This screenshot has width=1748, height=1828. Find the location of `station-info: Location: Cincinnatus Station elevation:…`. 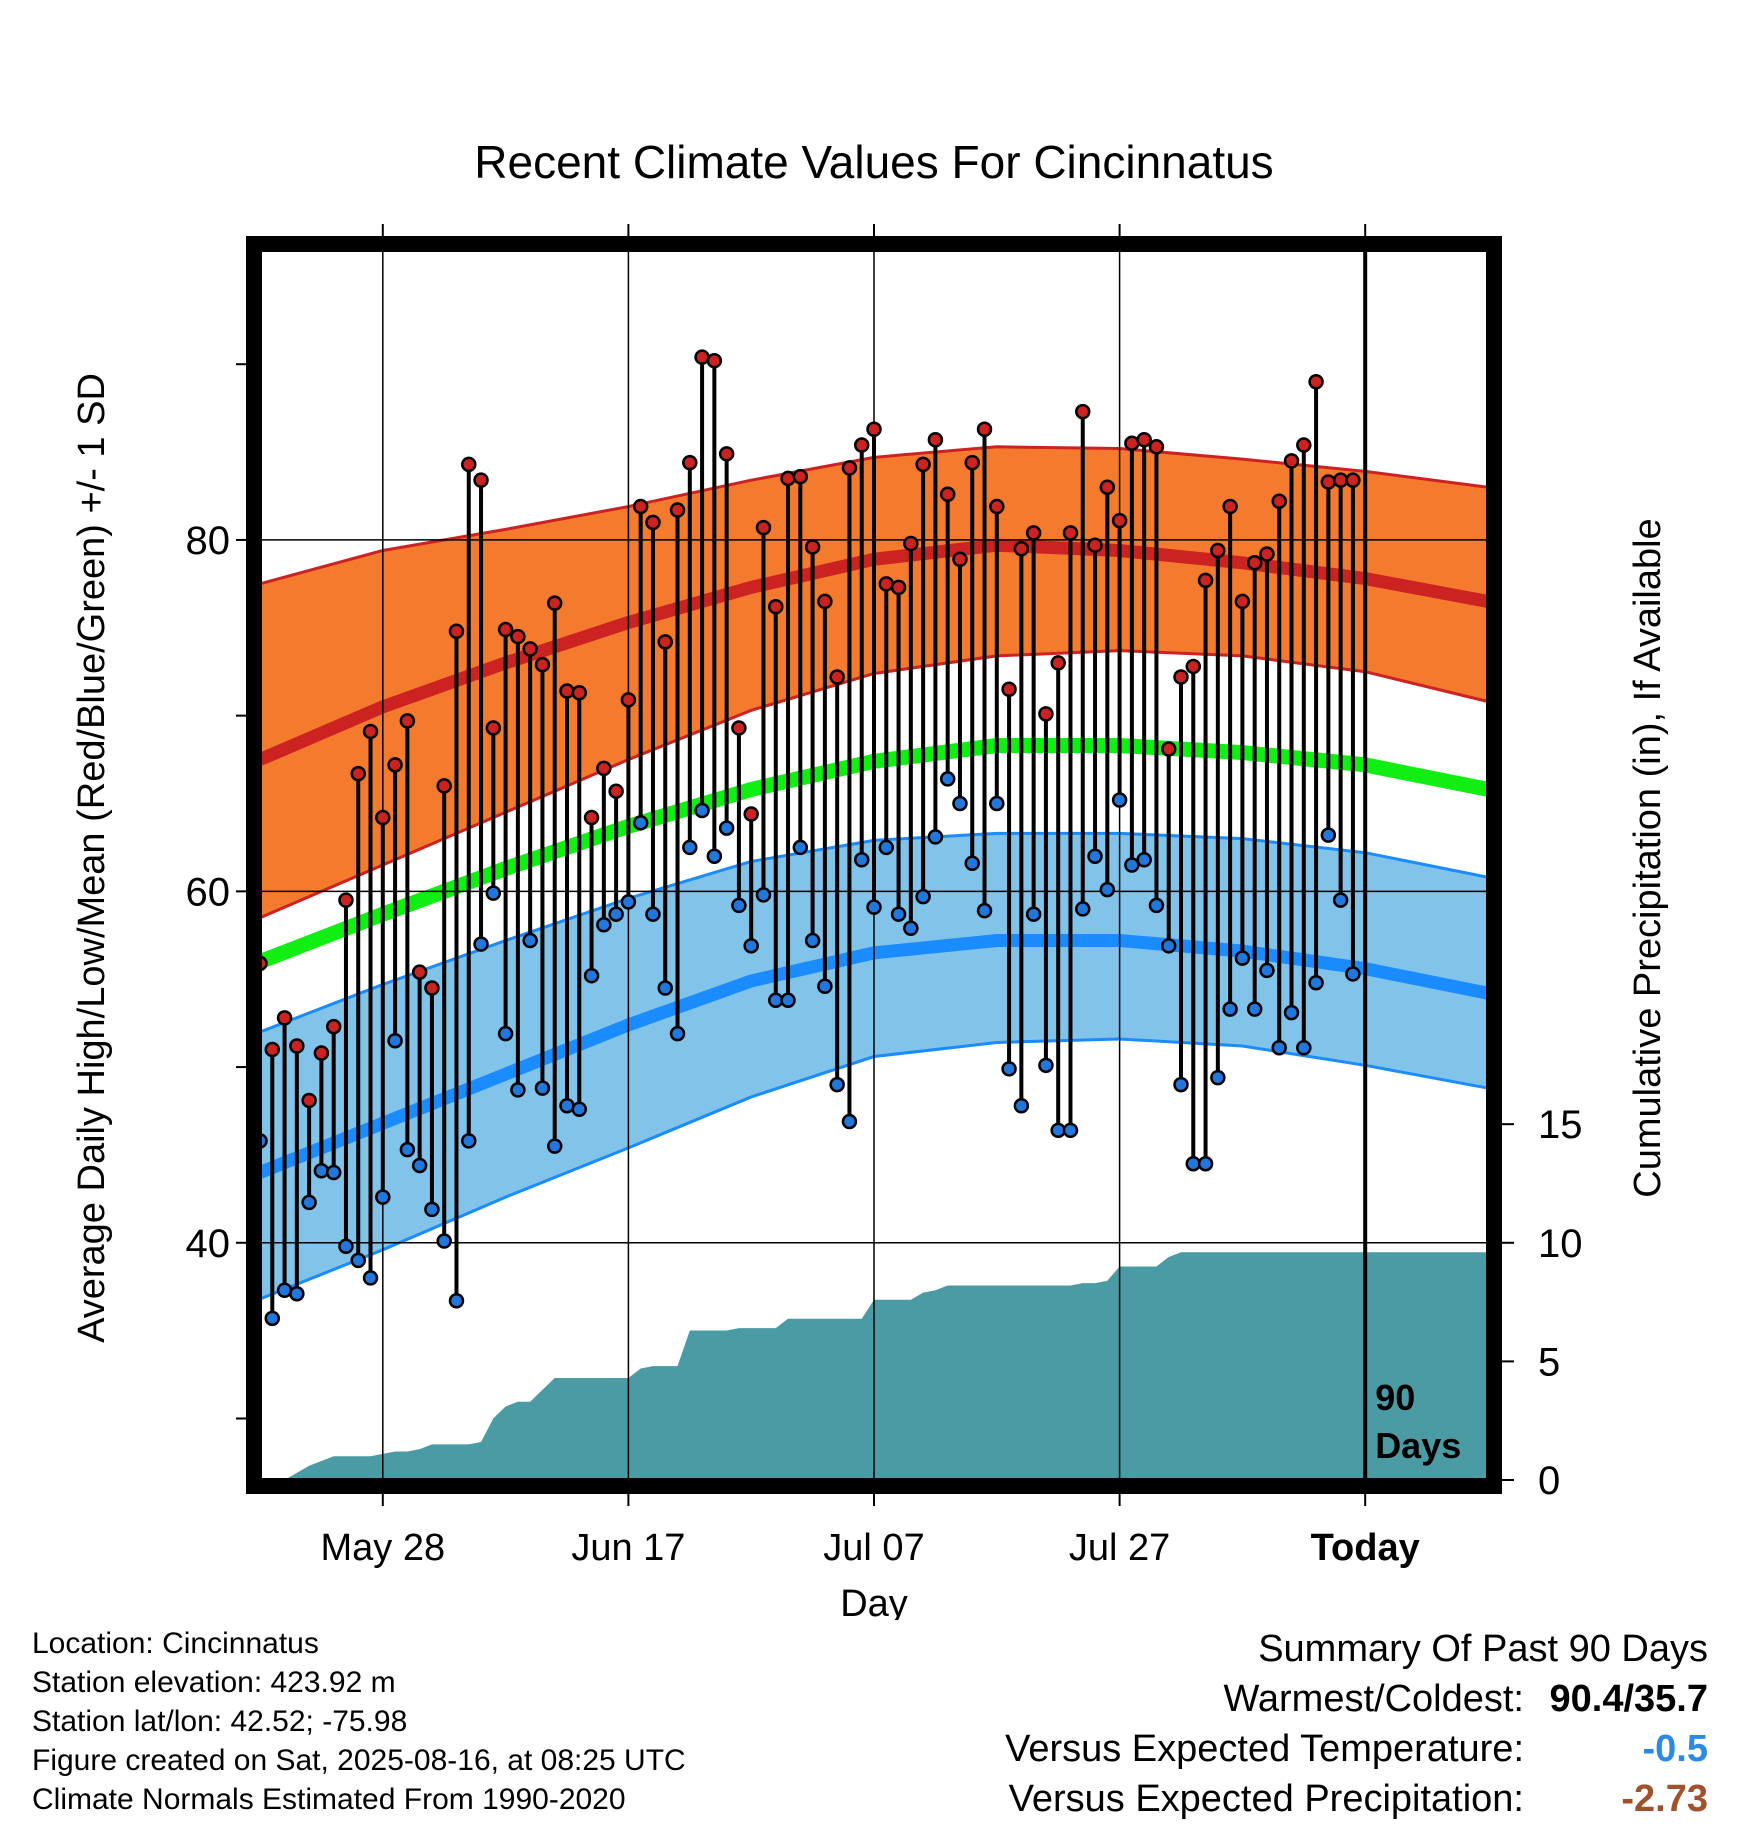

station-info: Location: Cincinnatus Station elevation:… is located at coordinates (359, 1721).